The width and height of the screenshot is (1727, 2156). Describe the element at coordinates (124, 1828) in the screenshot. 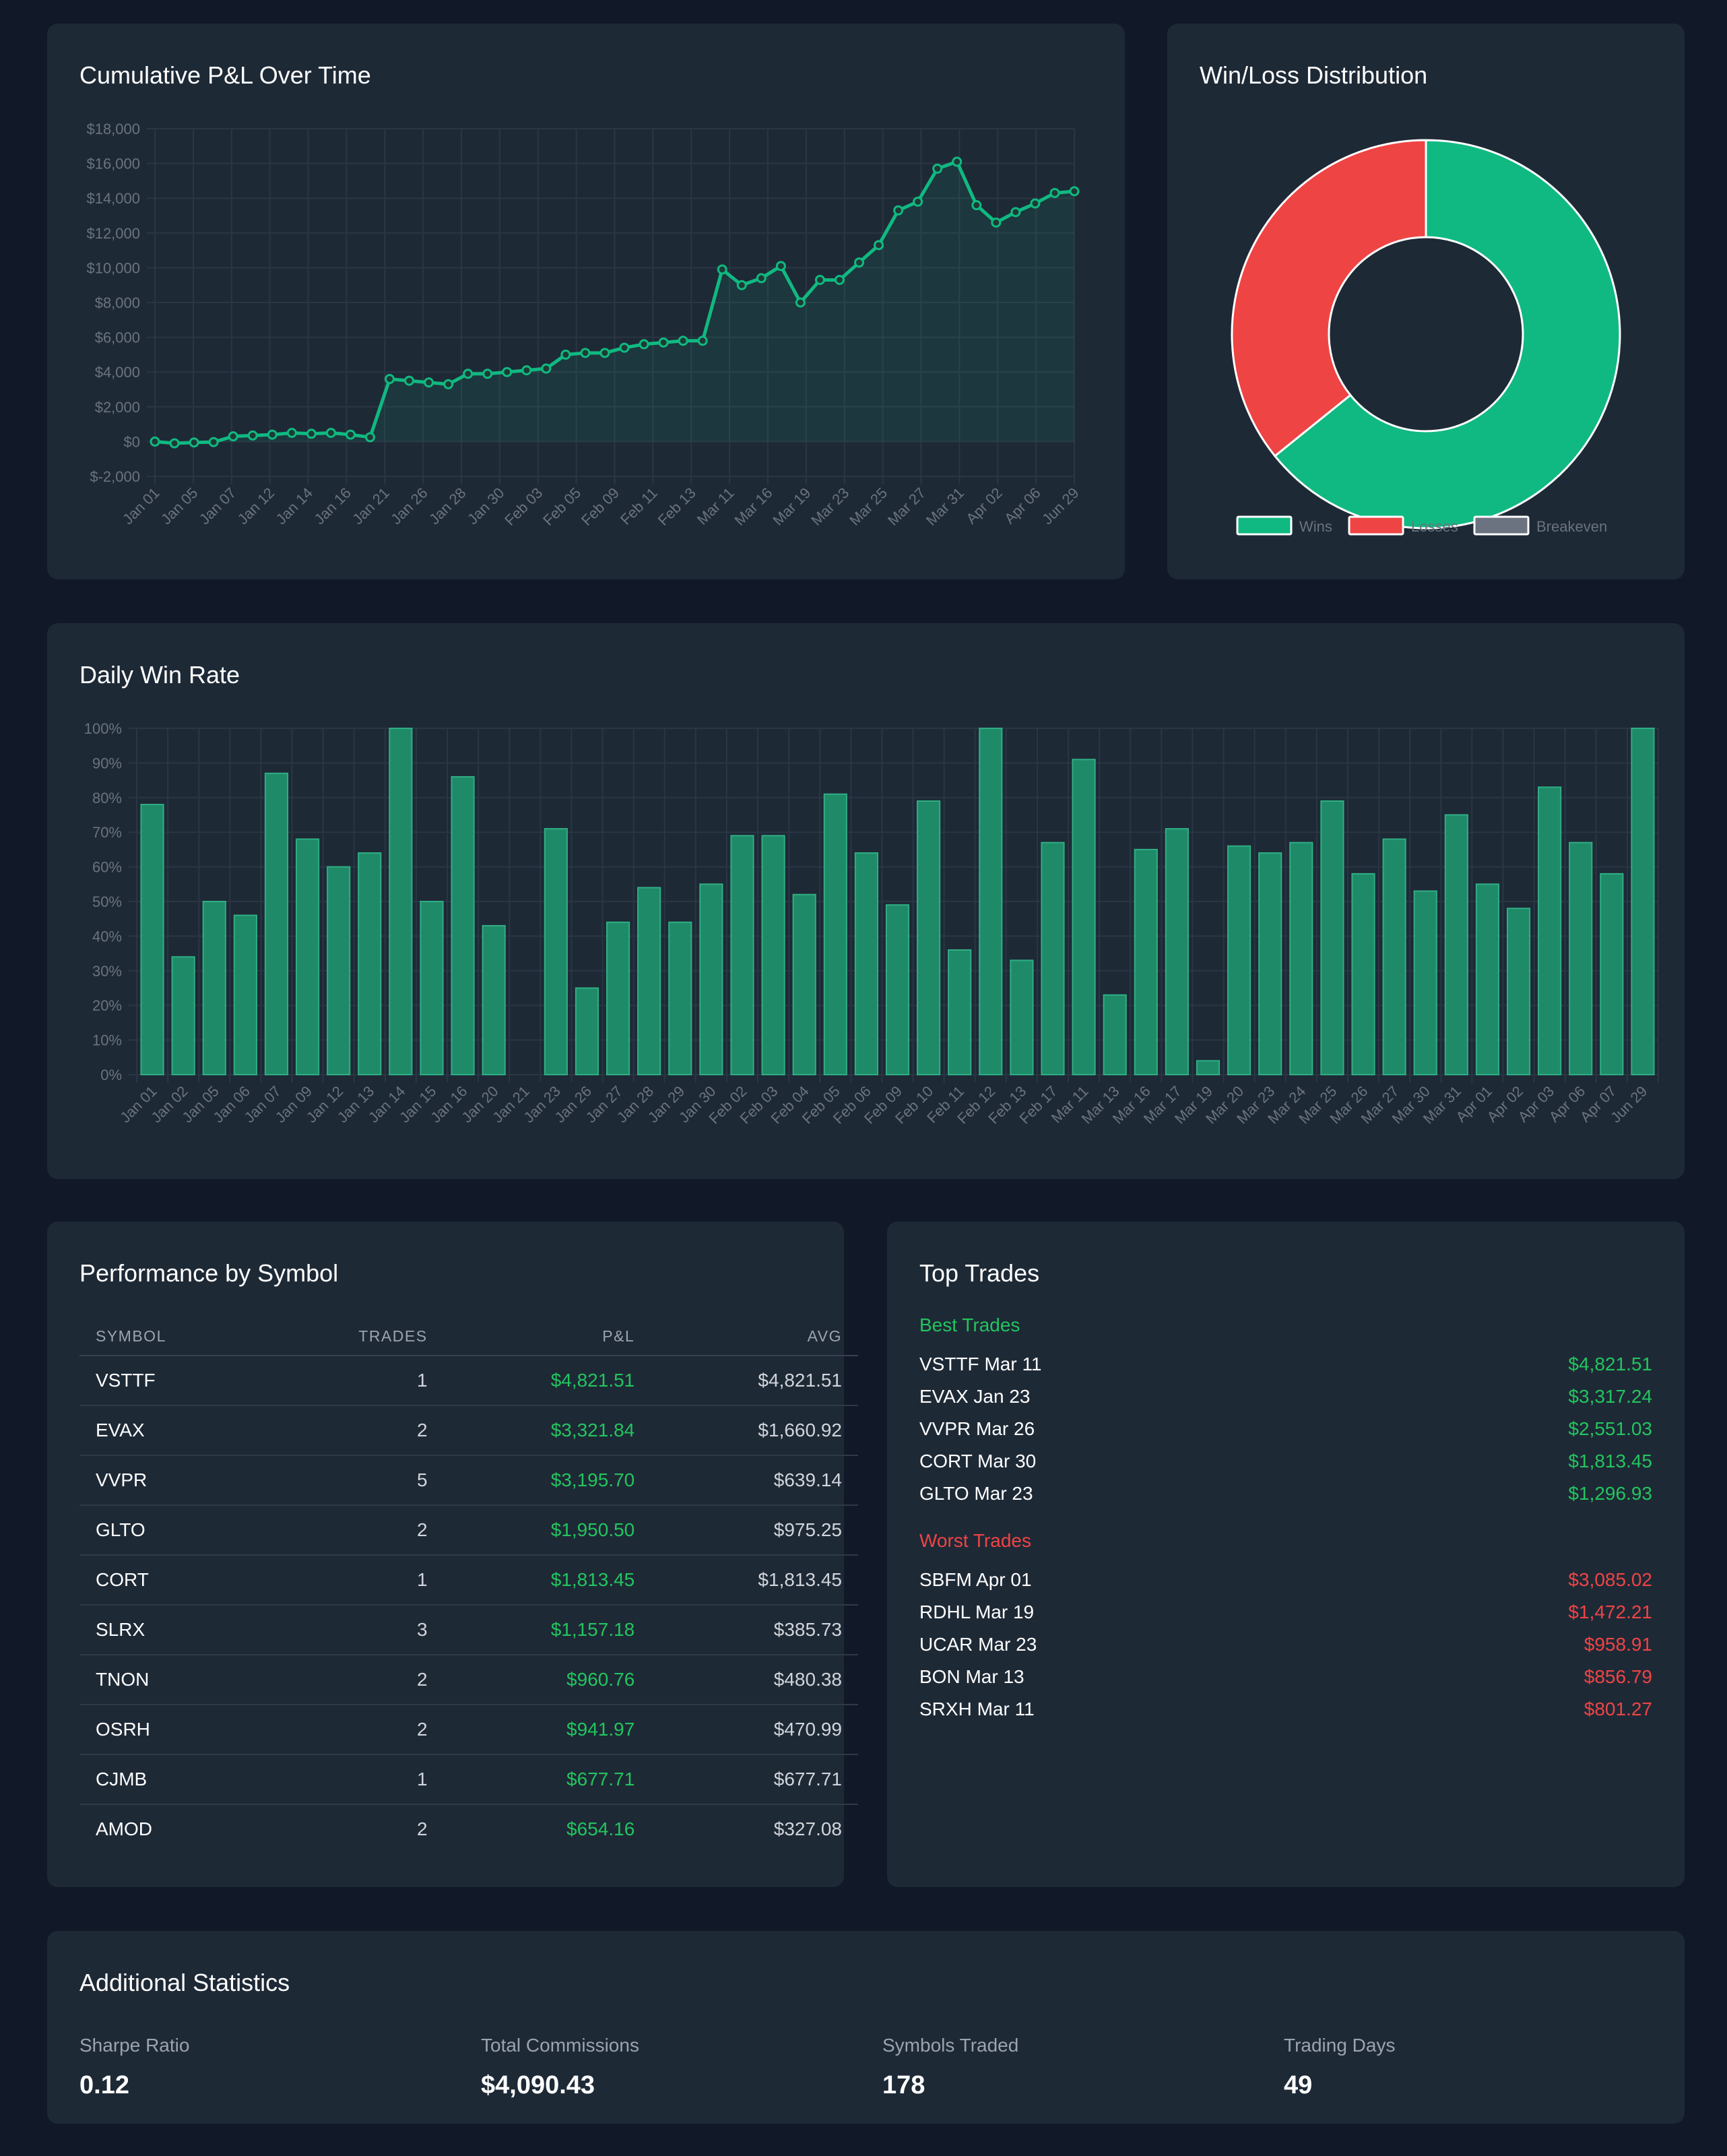

I see `cell-symbol: AMOD` at that location.